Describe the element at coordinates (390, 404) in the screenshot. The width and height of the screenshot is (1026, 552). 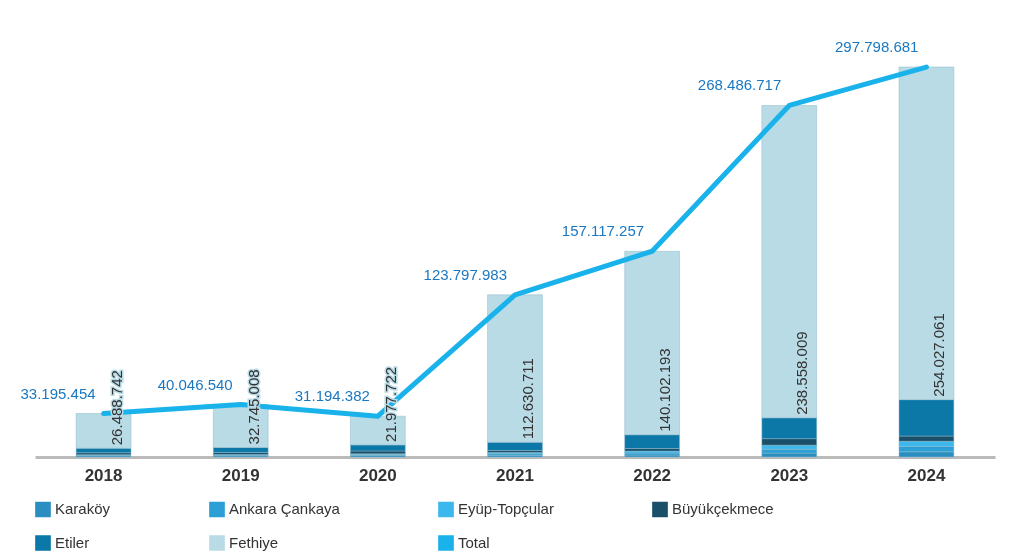
I see `data-label: 21.977.722` at that location.